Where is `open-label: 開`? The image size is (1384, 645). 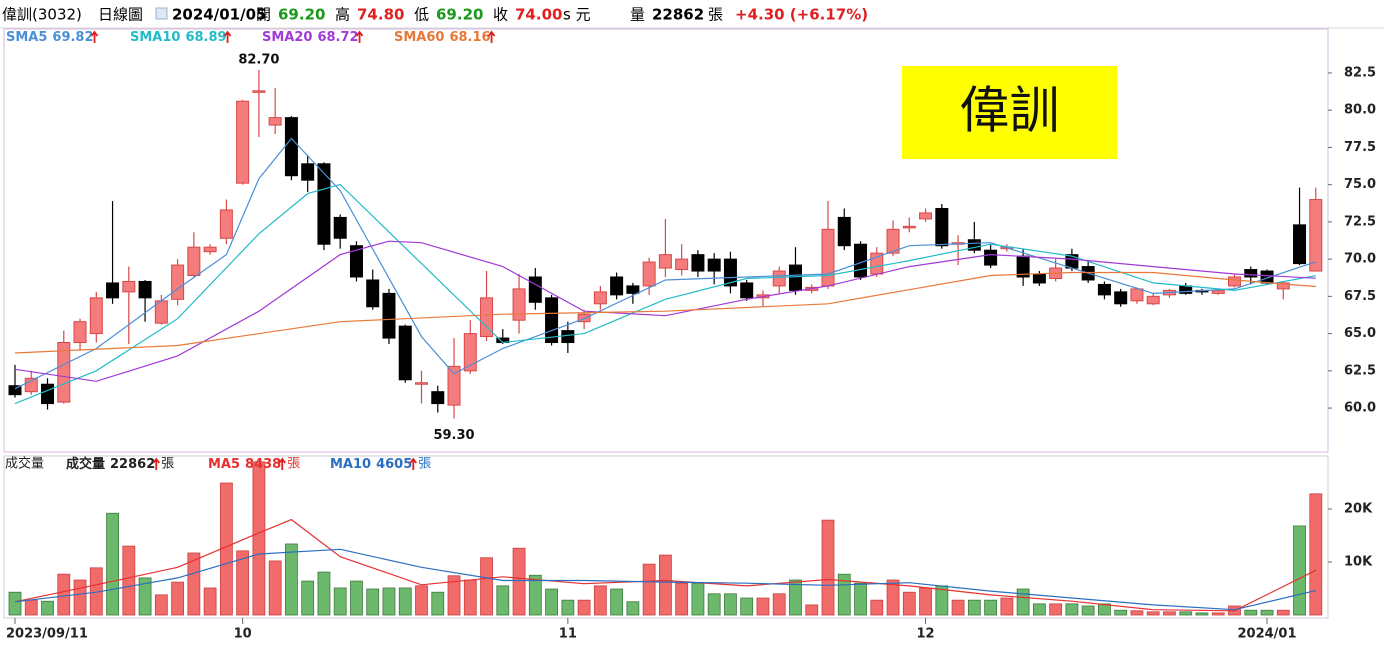
open-label: 開 is located at coordinates (263, 15).